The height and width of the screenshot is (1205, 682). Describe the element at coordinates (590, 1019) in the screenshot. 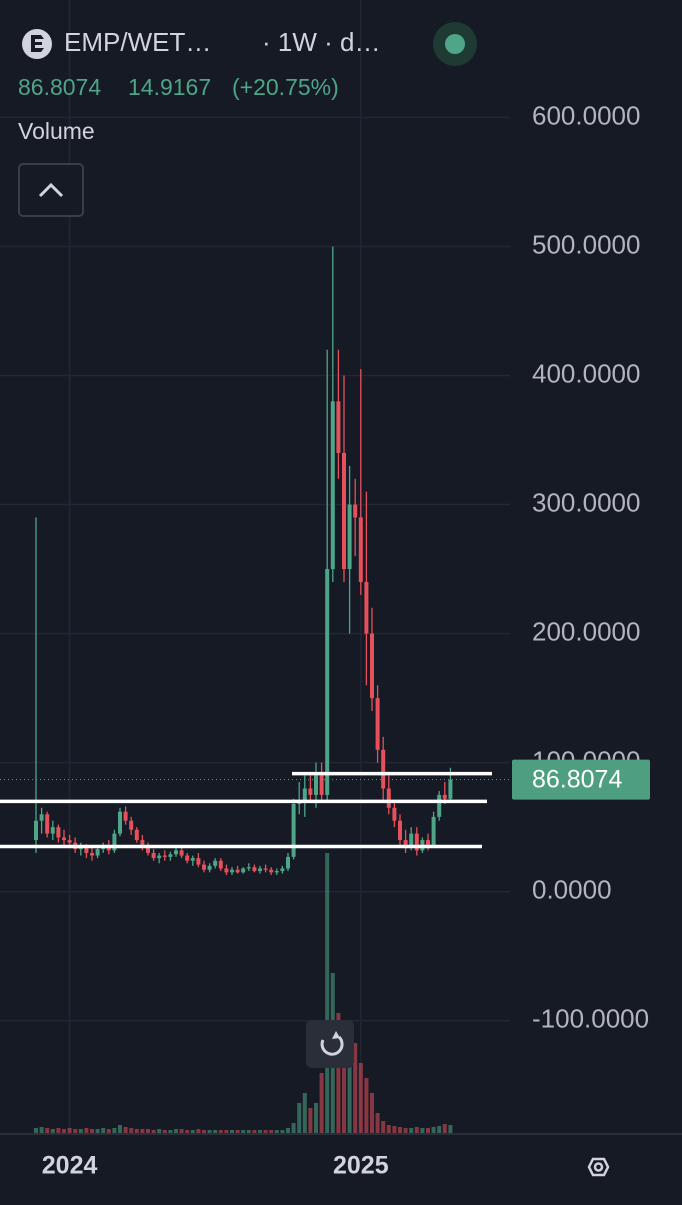

I see `y-tick-label: -100.0000` at that location.